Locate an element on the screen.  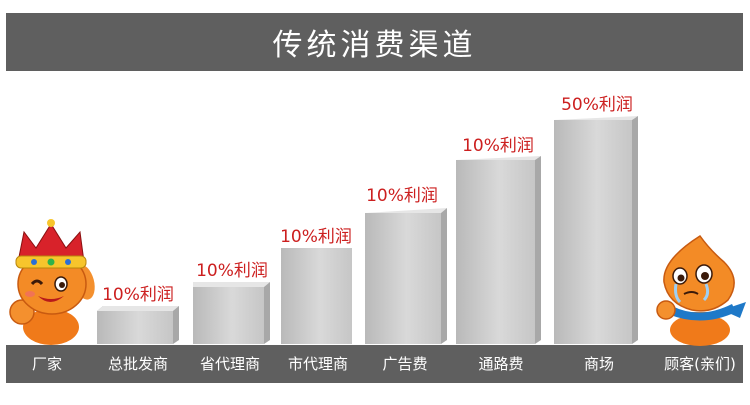
profit-label-3: 10%利润 is located at coordinates (316, 237).